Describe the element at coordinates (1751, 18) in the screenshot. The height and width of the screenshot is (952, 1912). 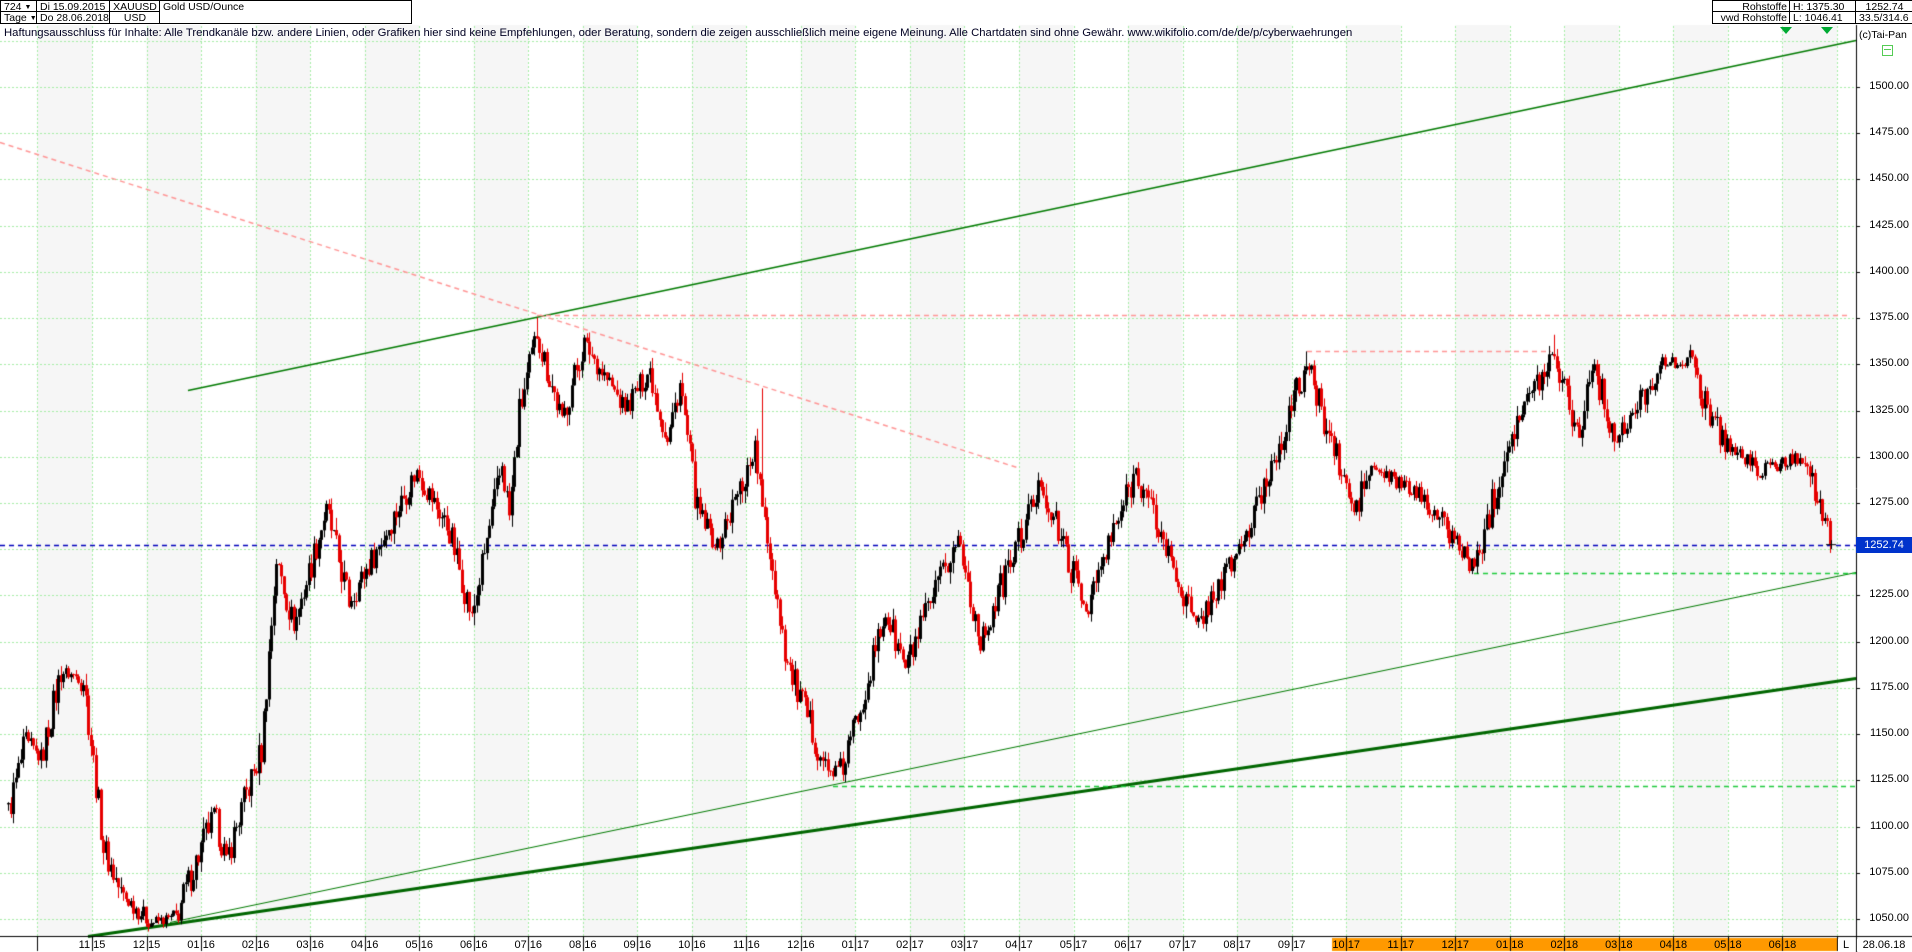
I see `source-cell: vwd Rohstoffe` at that location.